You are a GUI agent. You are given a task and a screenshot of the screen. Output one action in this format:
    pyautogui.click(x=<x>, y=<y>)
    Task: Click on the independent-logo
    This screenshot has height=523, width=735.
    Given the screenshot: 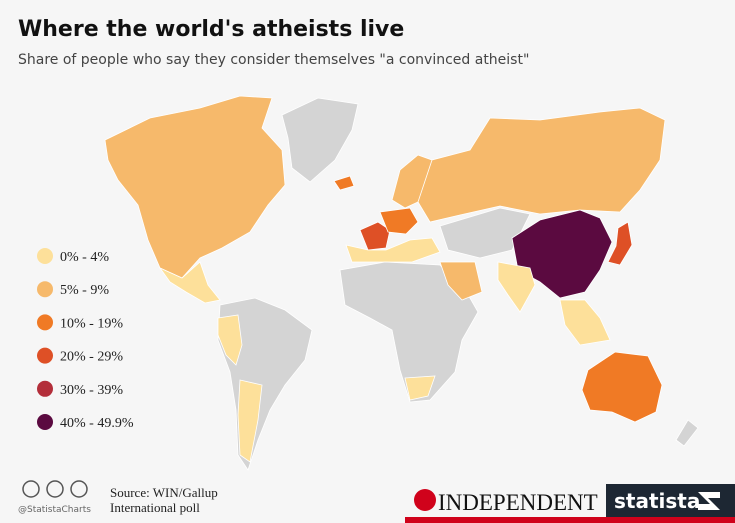 What is the action you would take?
    pyautogui.click(x=425, y=500)
    